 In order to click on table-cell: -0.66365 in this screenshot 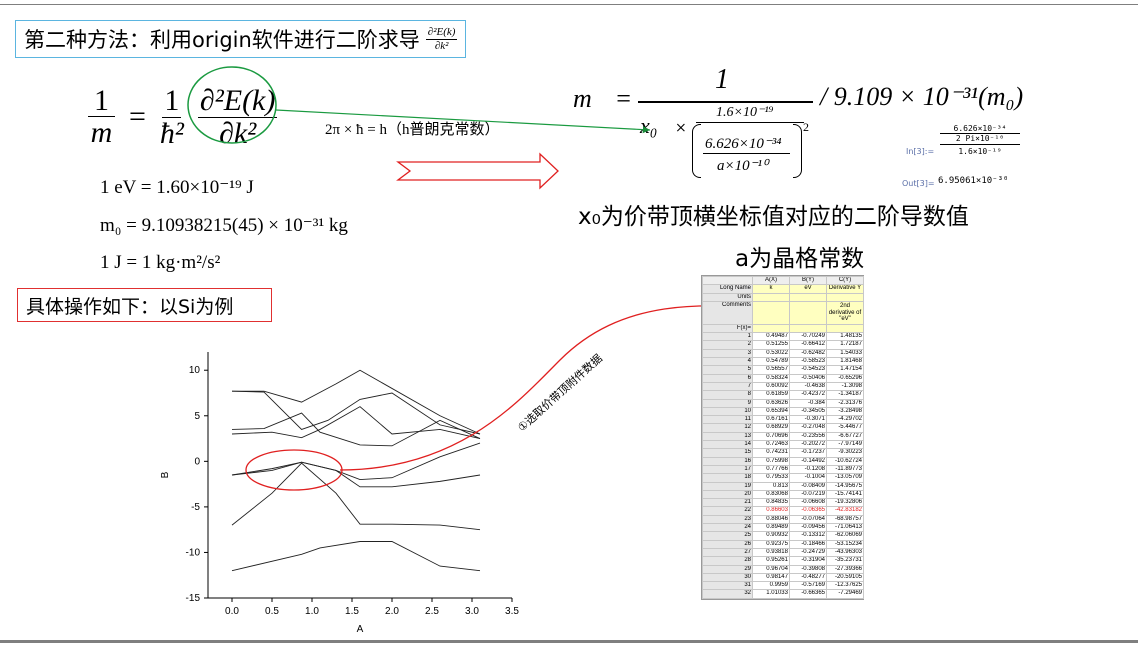, I will do `click(808, 594)`.